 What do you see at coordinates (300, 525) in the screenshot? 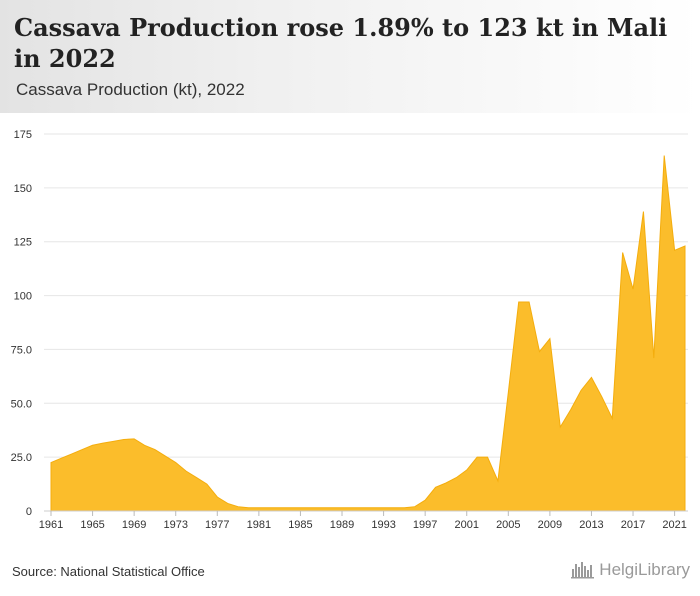
I see `x-tick-label: 1985` at bounding box center [300, 525].